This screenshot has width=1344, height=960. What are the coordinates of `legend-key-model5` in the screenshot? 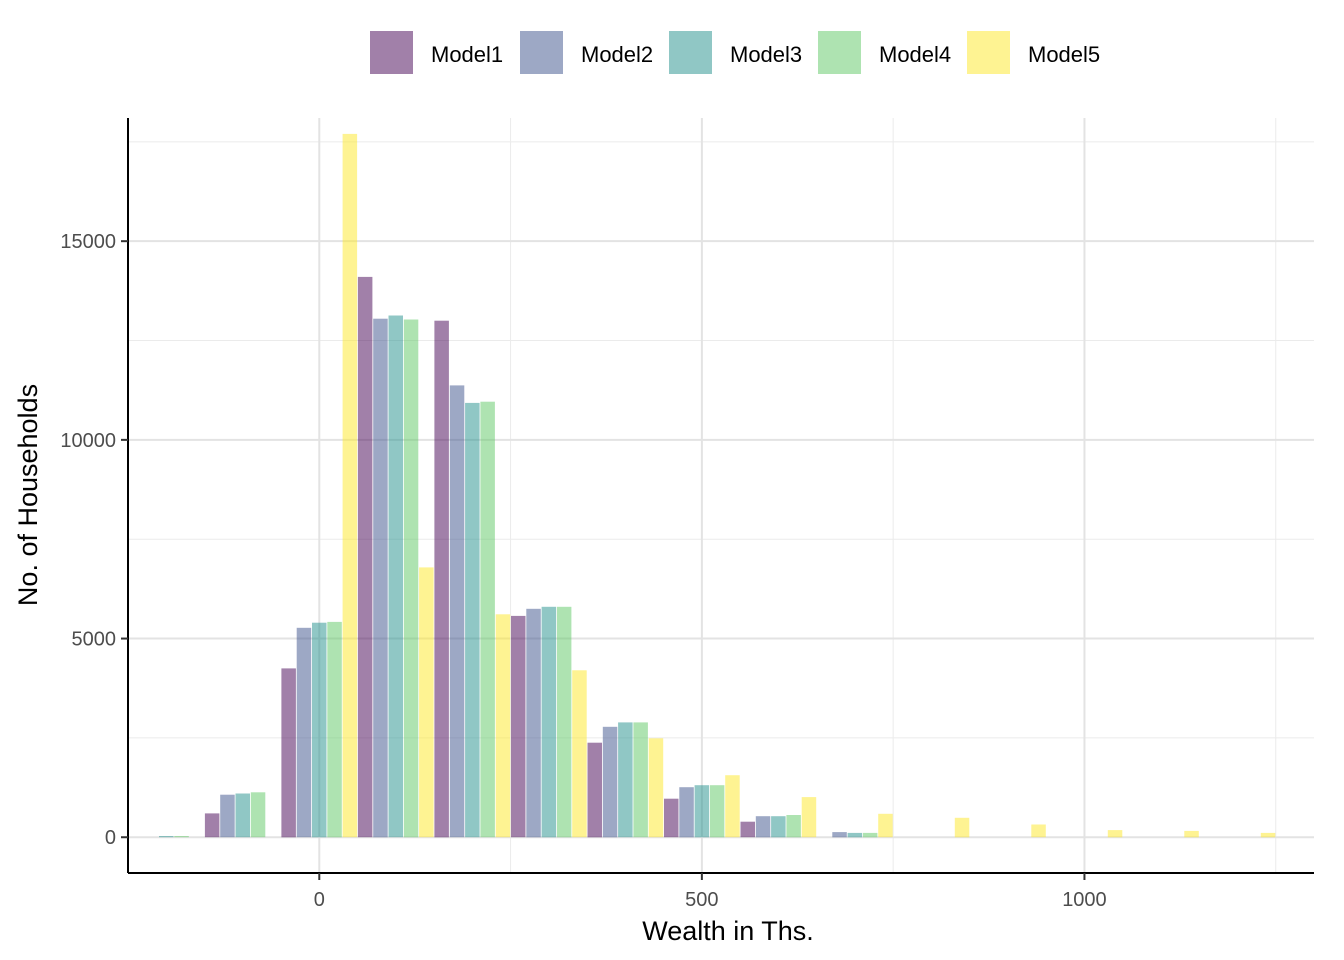 It's located at (988, 52).